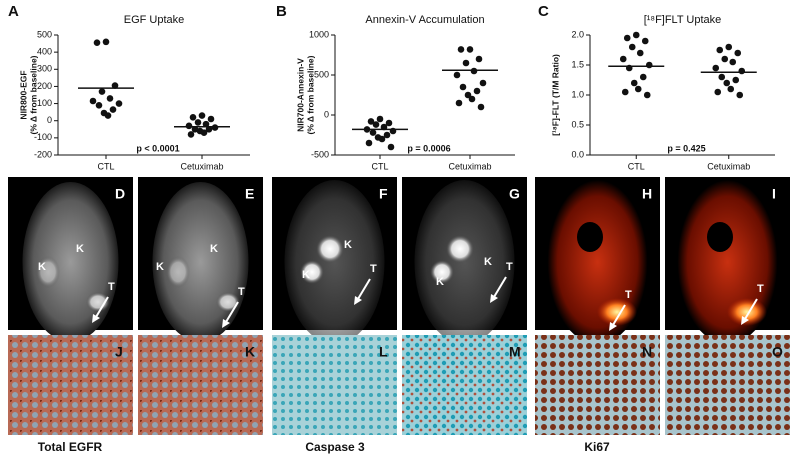 Image resolution: width=800 pixels, height=459 pixels. I want to click on image-panel: O, so click(727, 385).